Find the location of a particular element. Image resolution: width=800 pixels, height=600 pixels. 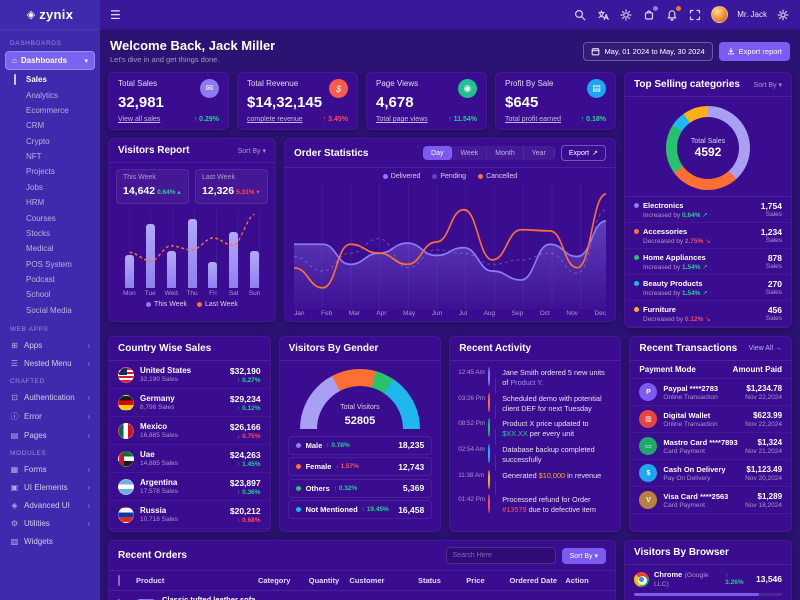

logo: ◈ zynix is located at coordinates (50, 15).